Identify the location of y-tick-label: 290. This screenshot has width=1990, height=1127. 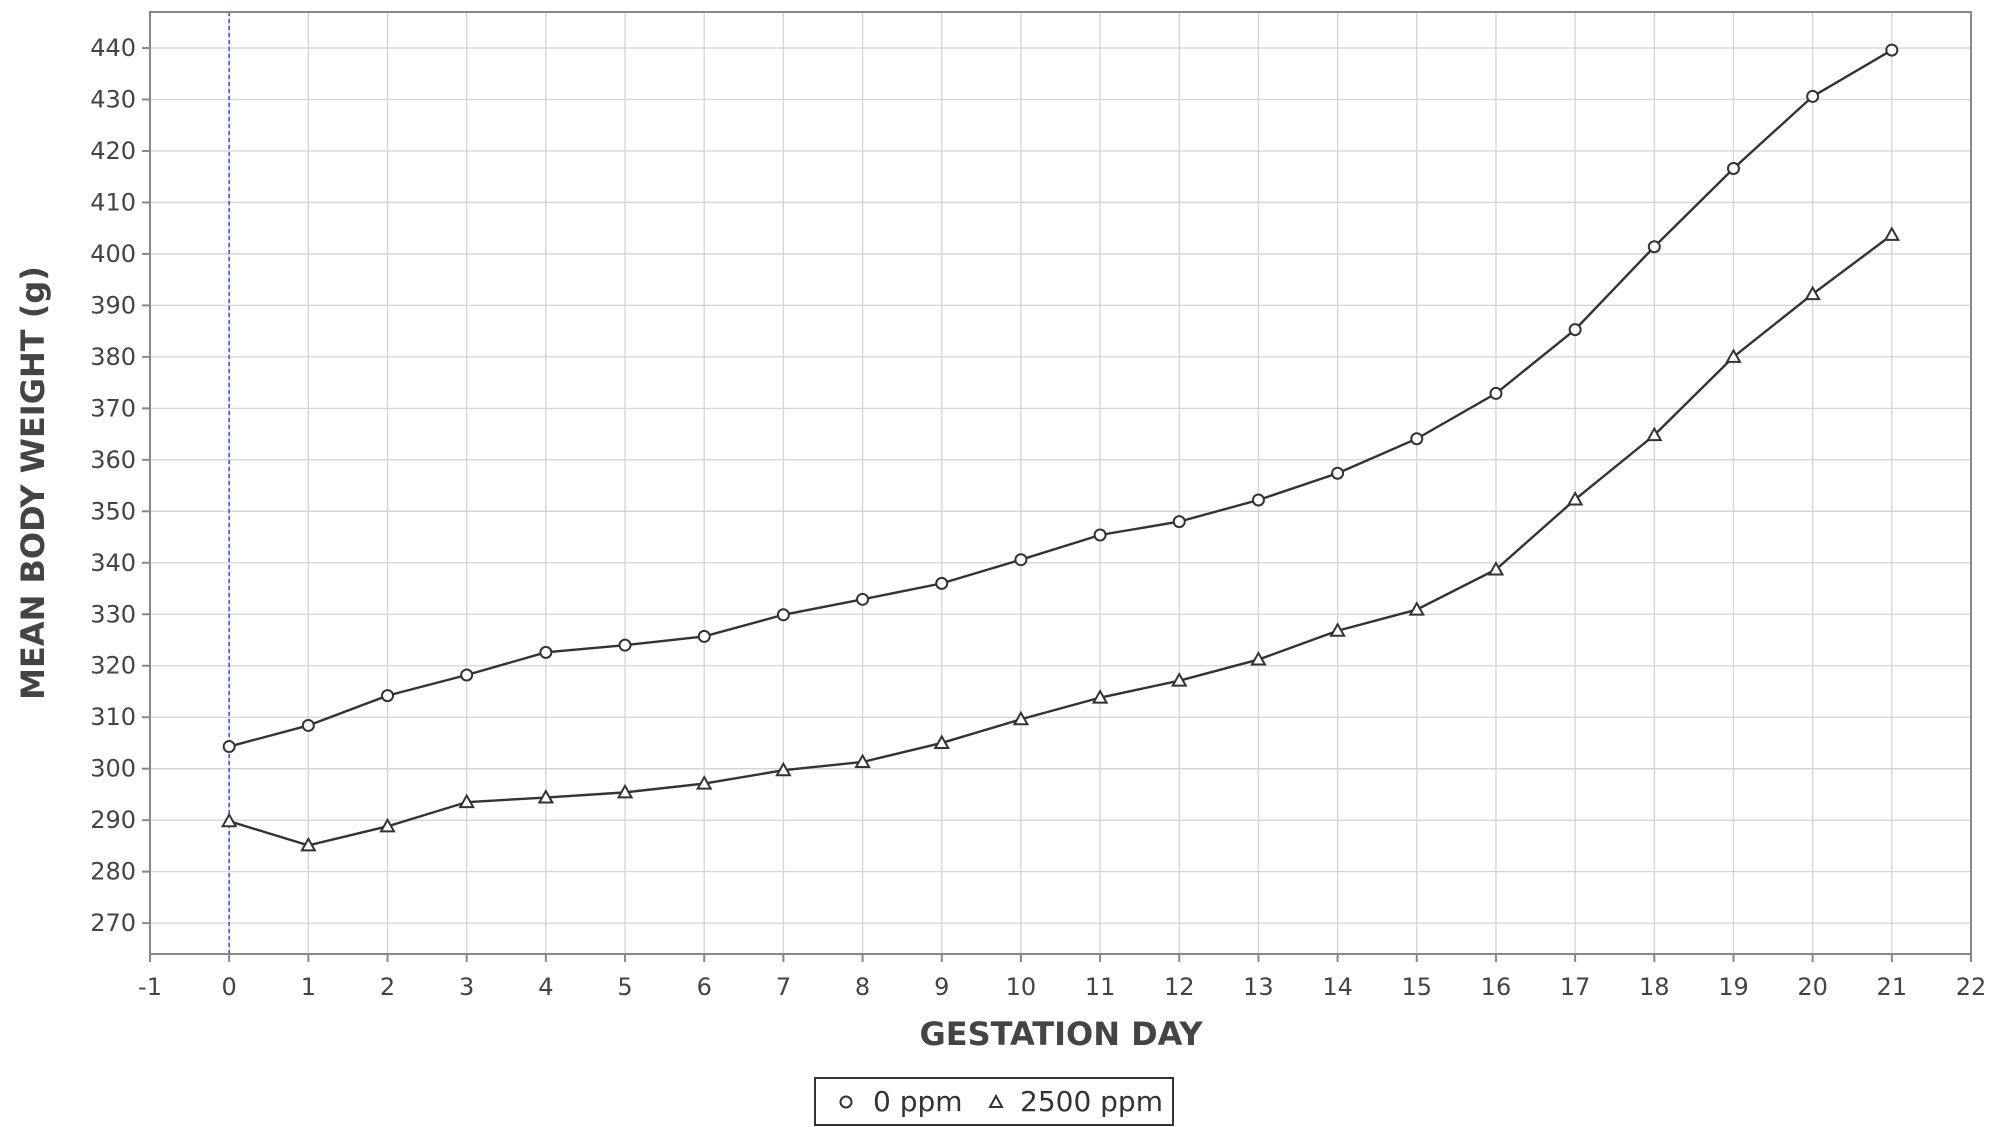
(113, 820).